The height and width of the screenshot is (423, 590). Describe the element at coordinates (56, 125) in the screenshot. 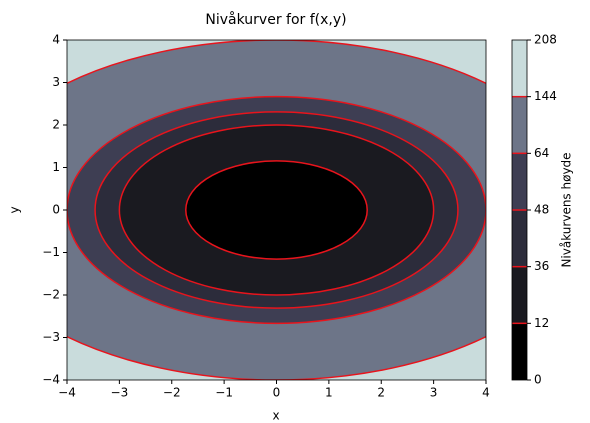

I see `y-tick-label: 2` at that location.